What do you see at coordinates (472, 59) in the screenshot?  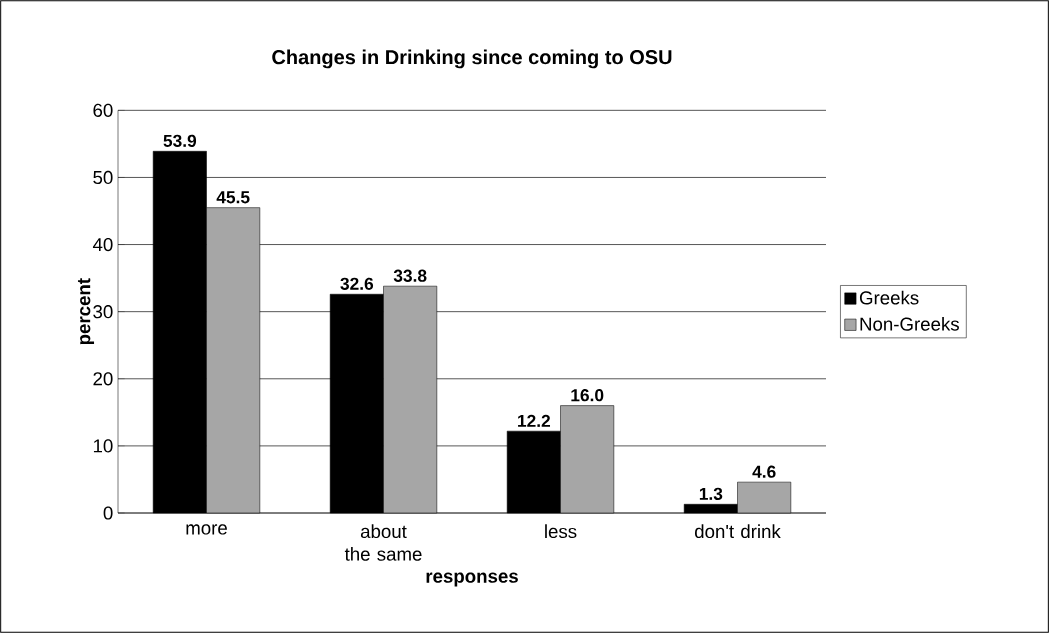 I see `chart-title: Changes in Drinking since coming to OSU` at bounding box center [472, 59].